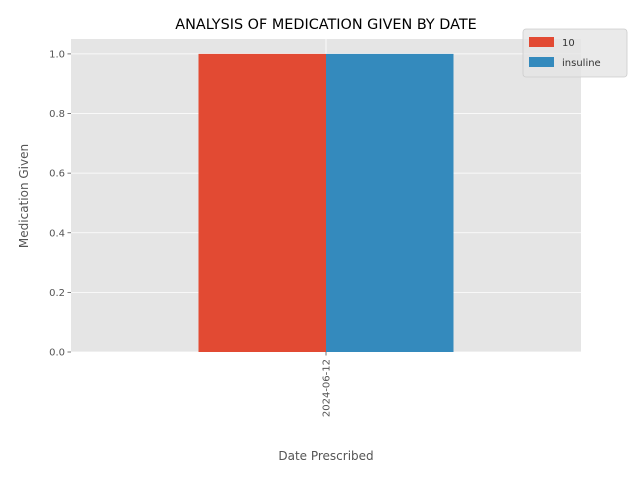 This screenshot has width=640, height=480. What do you see at coordinates (57, 353) in the screenshot?
I see `y-tick-label: 0.0` at bounding box center [57, 353].